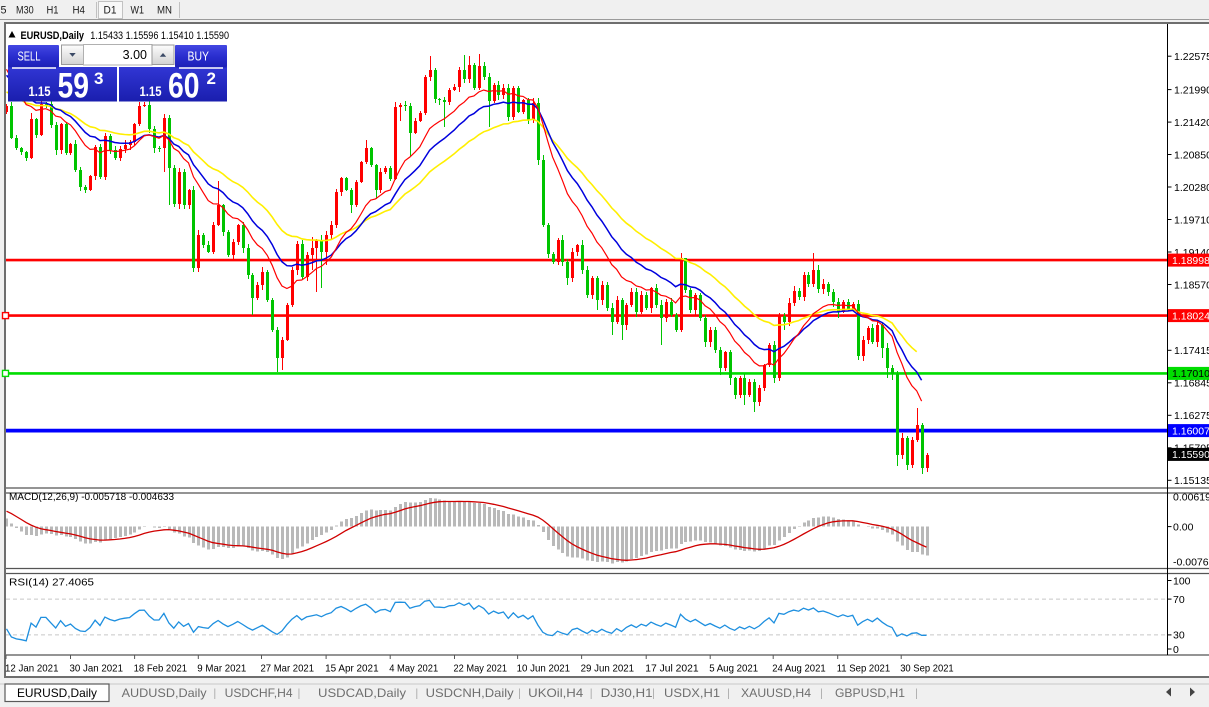 This screenshot has width=1209, height=707. I want to click on svg-text: 1.17415, so click(1191, 351).